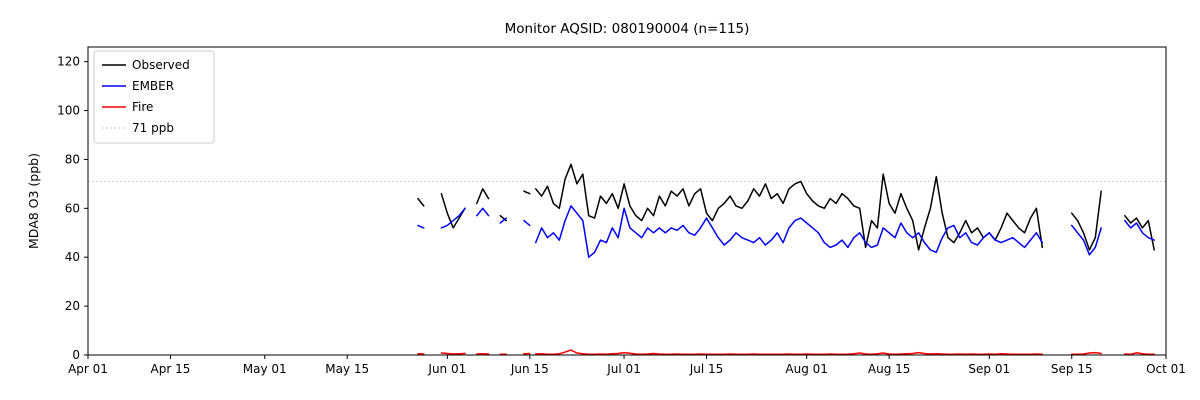  What do you see at coordinates (171, 369) in the screenshot?
I see `x-tick-label: Apr 15` at bounding box center [171, 369].